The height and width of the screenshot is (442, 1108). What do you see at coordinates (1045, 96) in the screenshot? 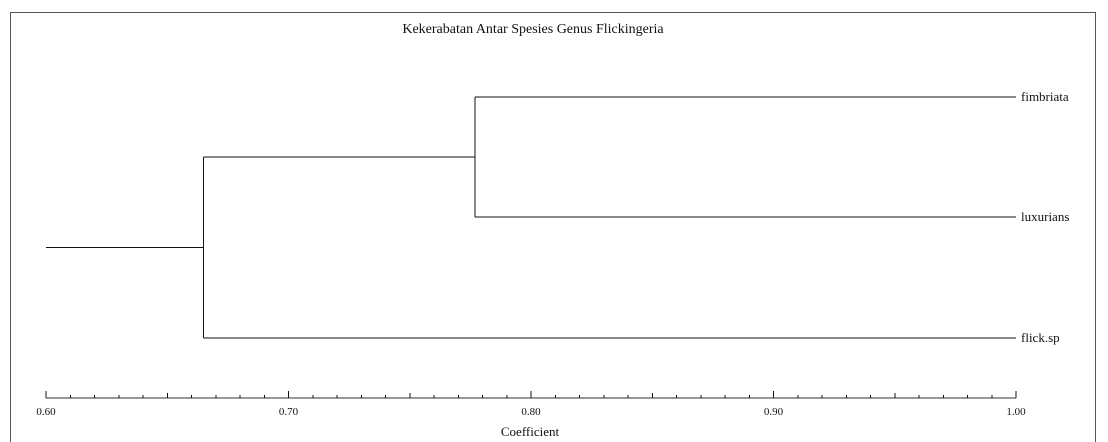
I see `leaf-label: fimbriata` at bounding box center [1045, 96].